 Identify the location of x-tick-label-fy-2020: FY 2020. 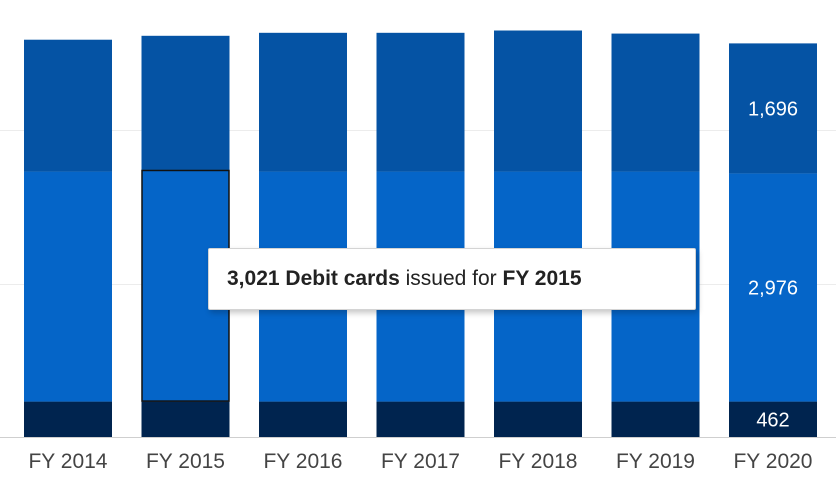
(772, 461).